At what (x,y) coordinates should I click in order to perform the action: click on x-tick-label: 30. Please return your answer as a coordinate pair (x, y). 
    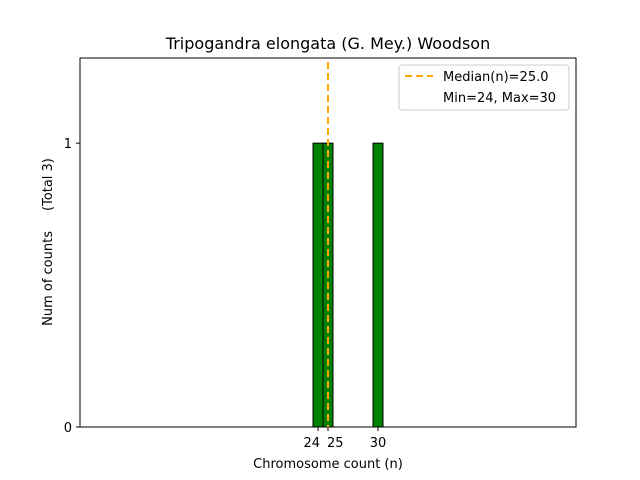
    Looking at the image, I should click on (378, 443).